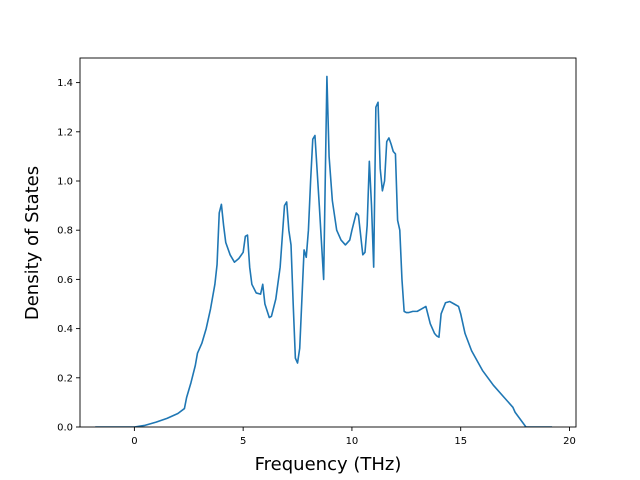 This screenshot has width=640, height=480. I want to click on y-tick-label: 1.4, so click(65, 83).